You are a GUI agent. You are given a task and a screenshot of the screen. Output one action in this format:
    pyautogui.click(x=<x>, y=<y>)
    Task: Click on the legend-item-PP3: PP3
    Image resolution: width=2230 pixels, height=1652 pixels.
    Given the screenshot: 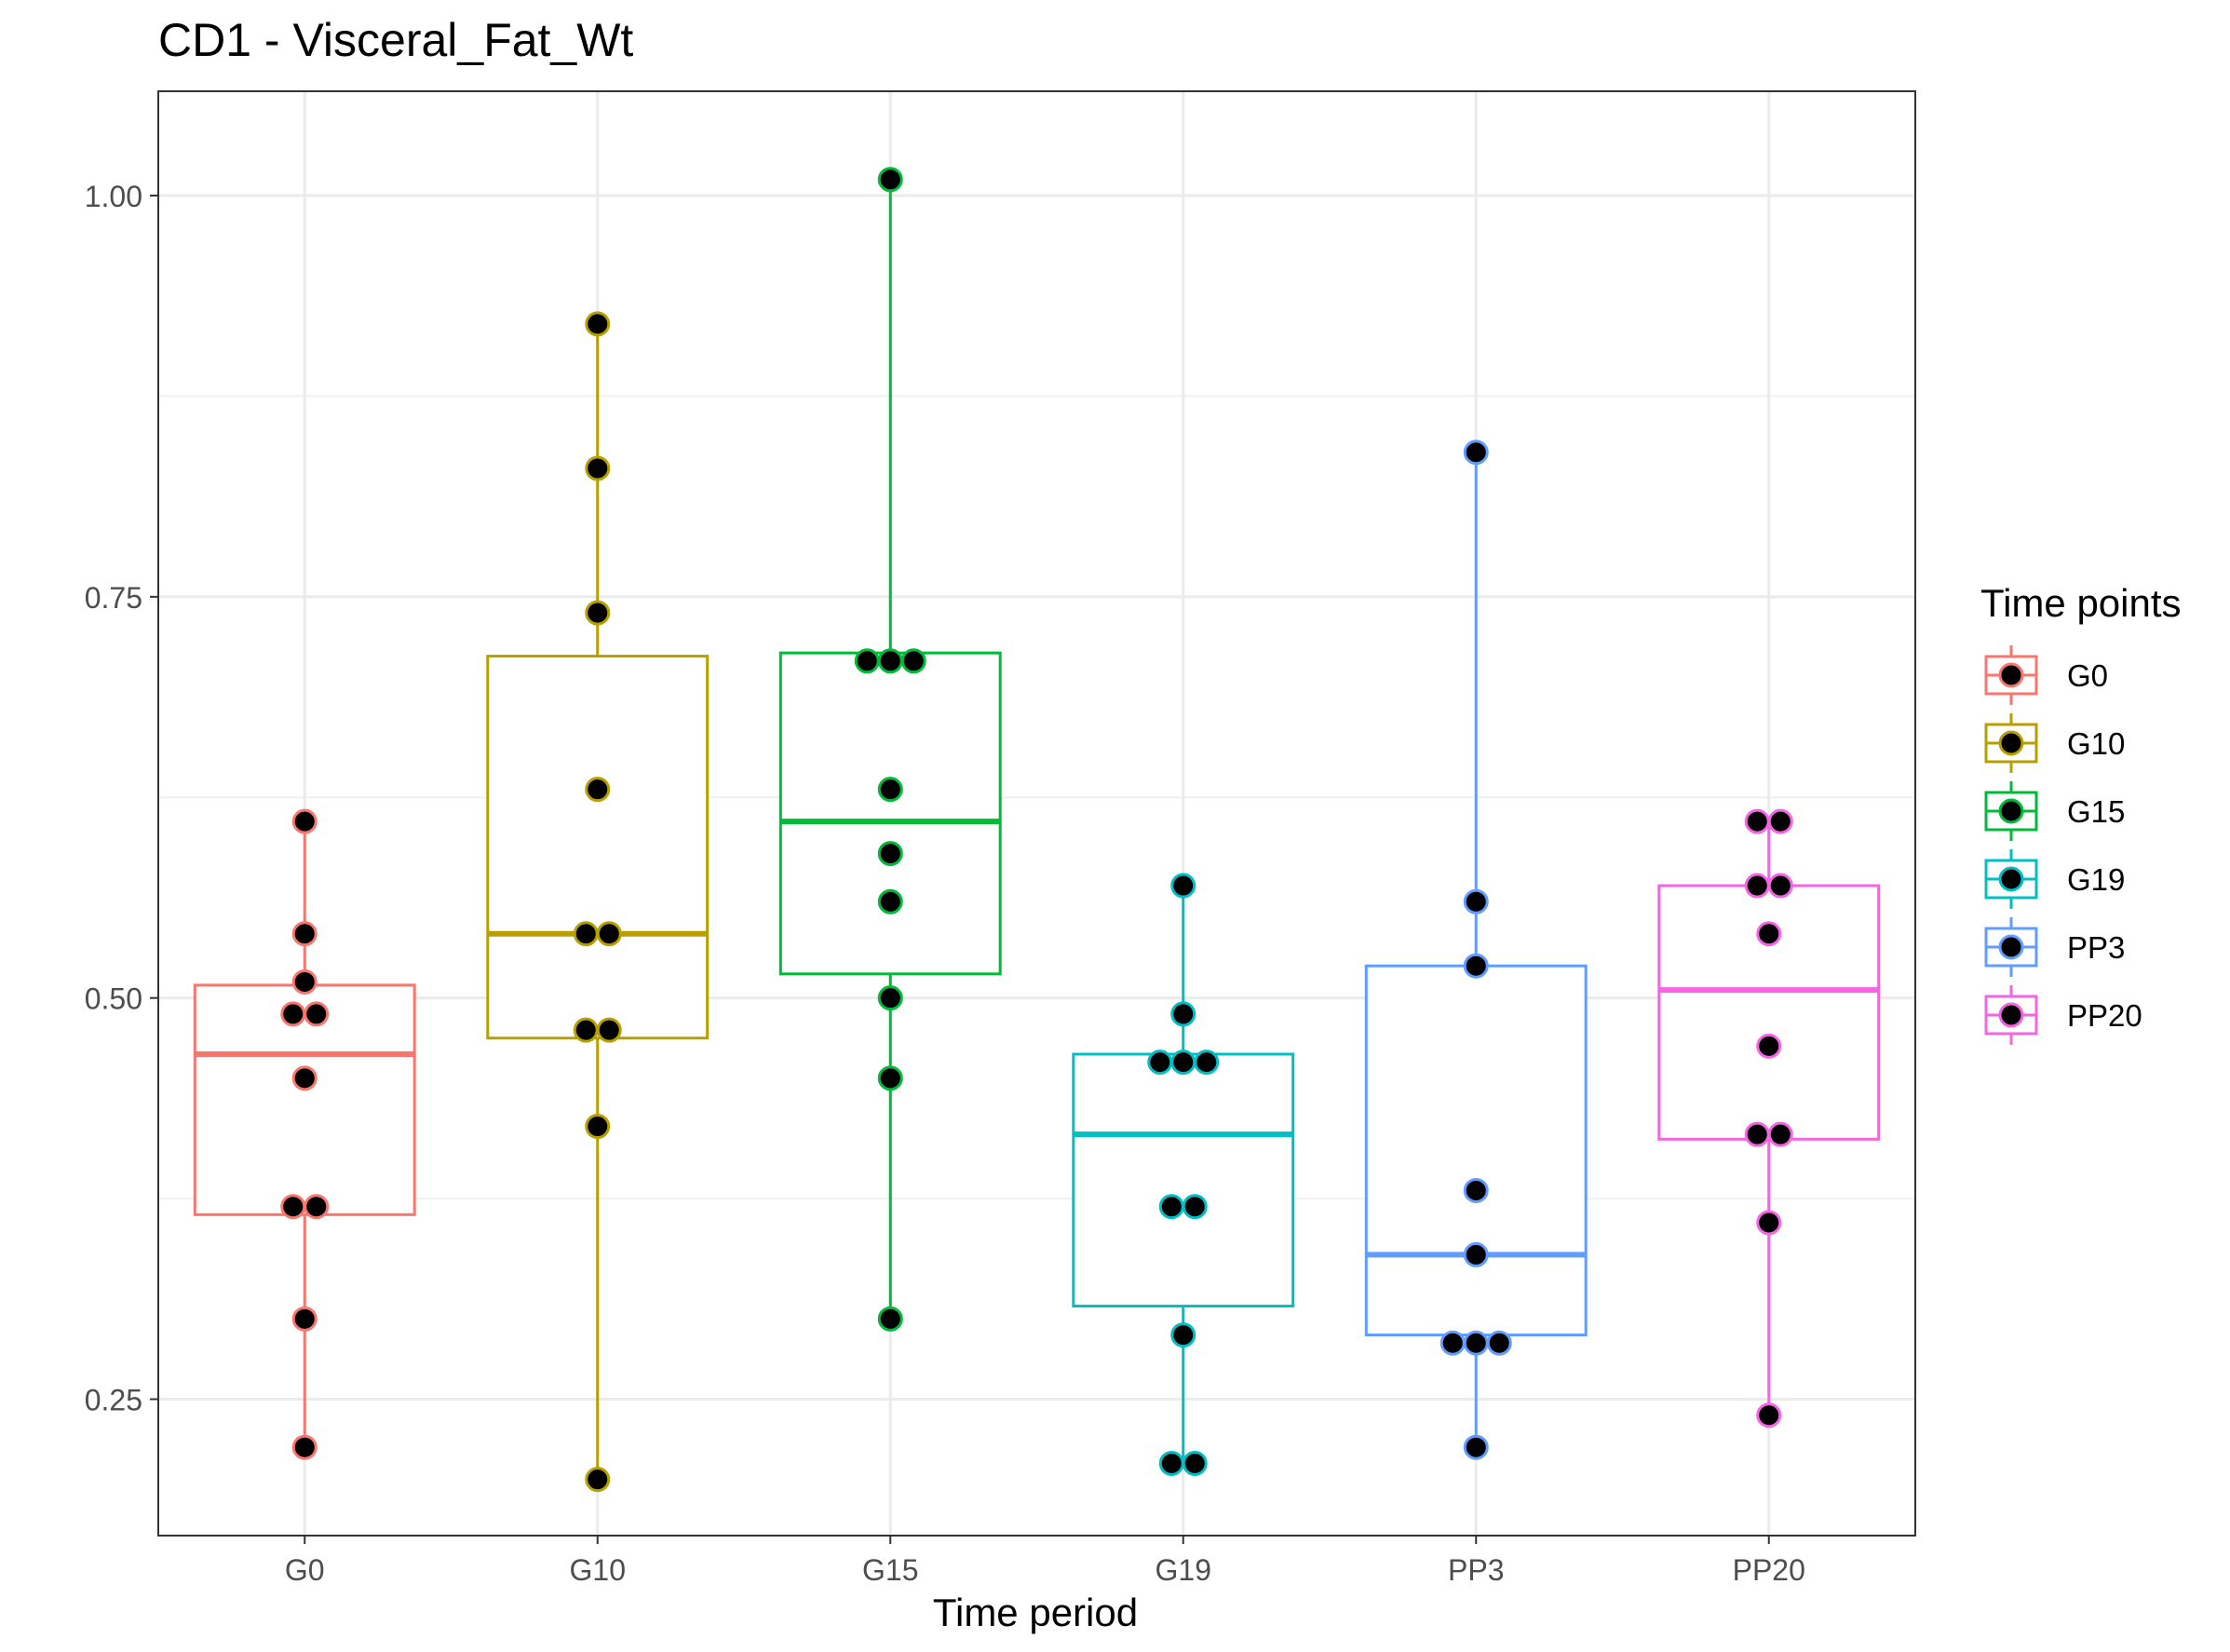 What is the action you would take?
    pyautogui.click(x=2055, y=947)
    